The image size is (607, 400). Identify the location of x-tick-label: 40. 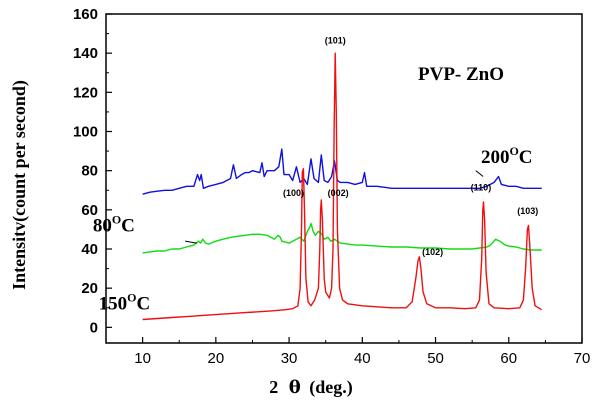
(362, 358).